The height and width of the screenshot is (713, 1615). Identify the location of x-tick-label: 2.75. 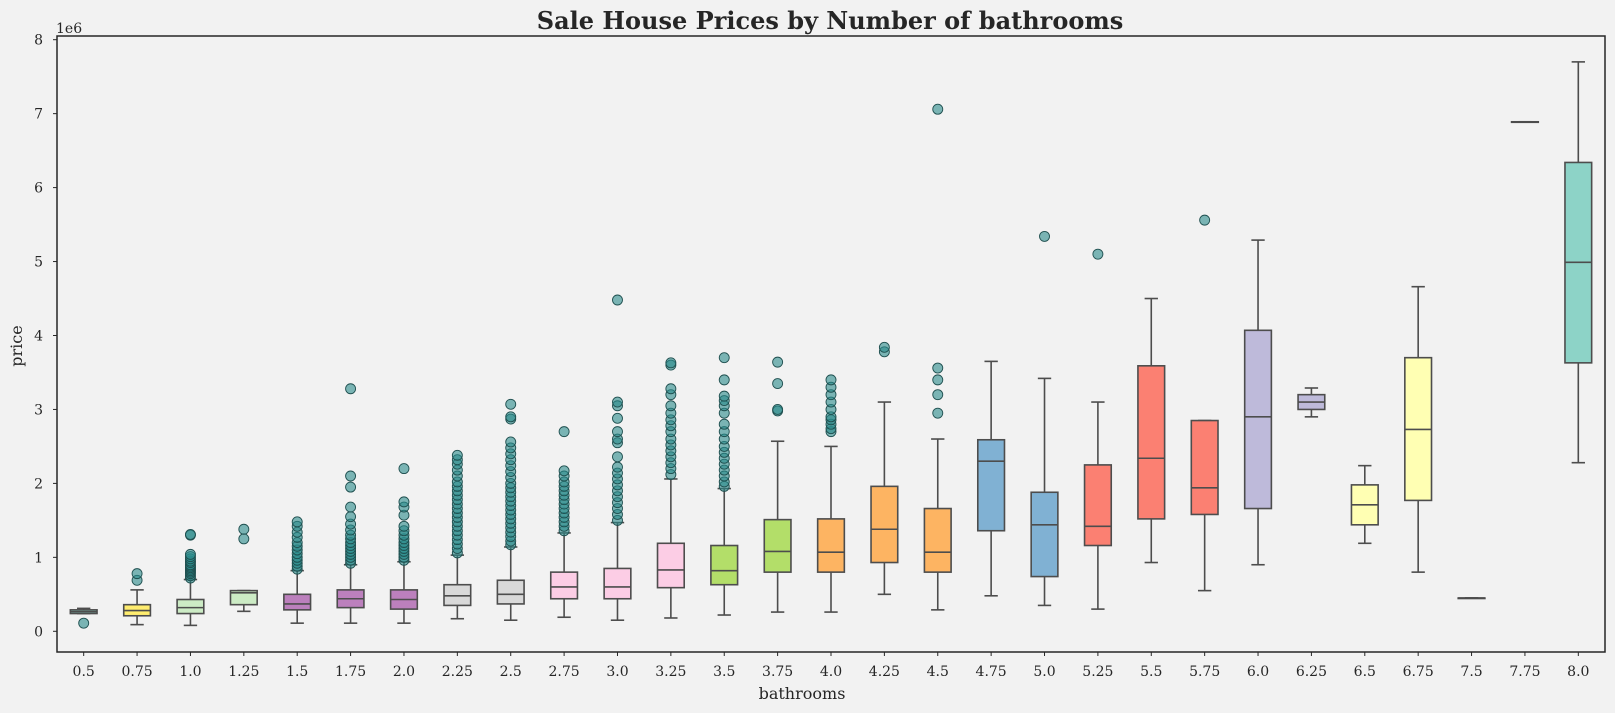
(564, 672).